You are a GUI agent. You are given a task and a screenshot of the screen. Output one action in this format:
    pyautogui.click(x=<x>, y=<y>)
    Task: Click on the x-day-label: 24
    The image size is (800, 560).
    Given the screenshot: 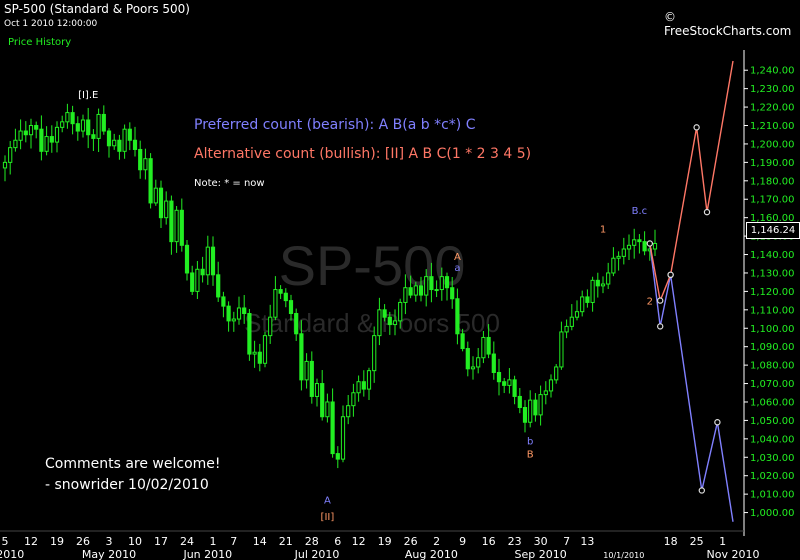 What is the action you would take?
    pyautogui.click(x=187, y=541)
    